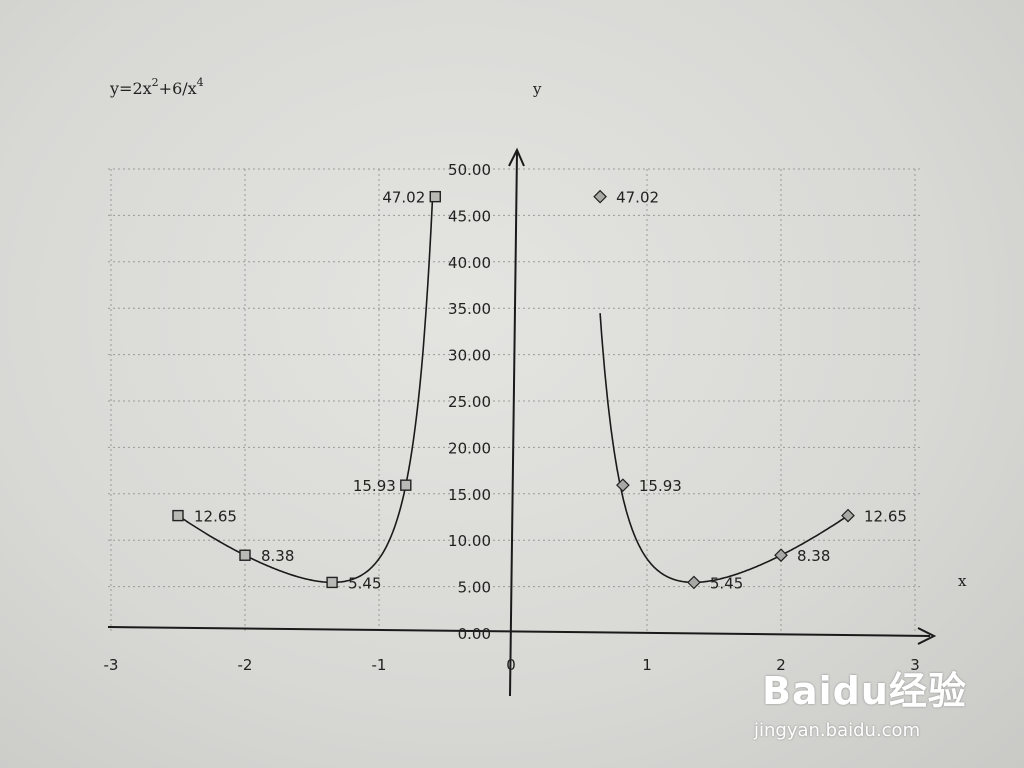 The height and width of the screenshot is (768, 1024). What do you see at coordinates (927, 636) in the screenshot?
I see `x-axis-arrow` at bounding box center [927, 636].